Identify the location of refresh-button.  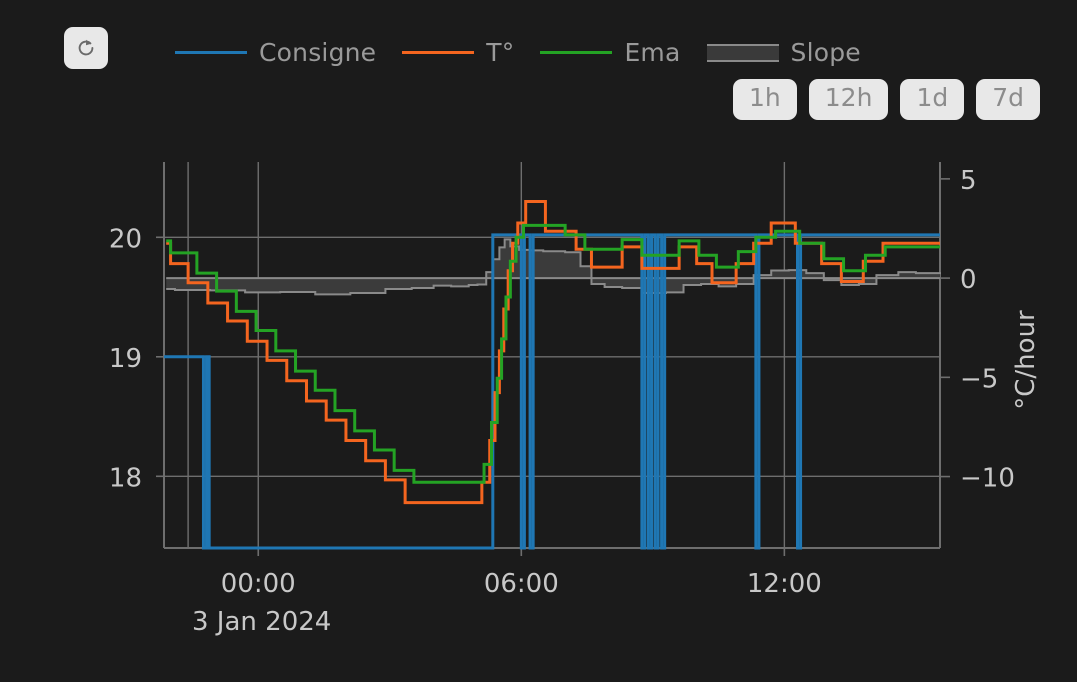
(86, 48).